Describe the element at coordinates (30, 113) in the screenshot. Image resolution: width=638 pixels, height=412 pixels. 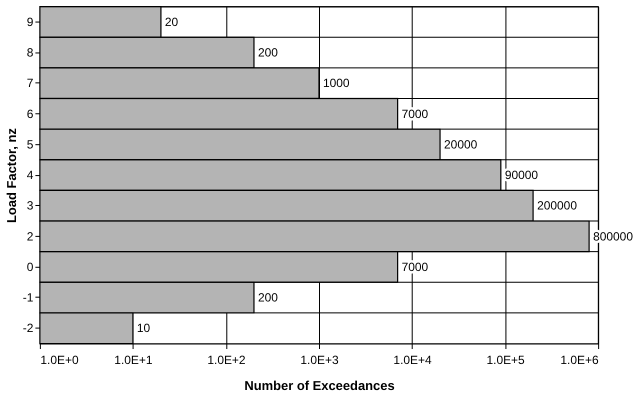
I see `y-tick-label: 6` at that location.